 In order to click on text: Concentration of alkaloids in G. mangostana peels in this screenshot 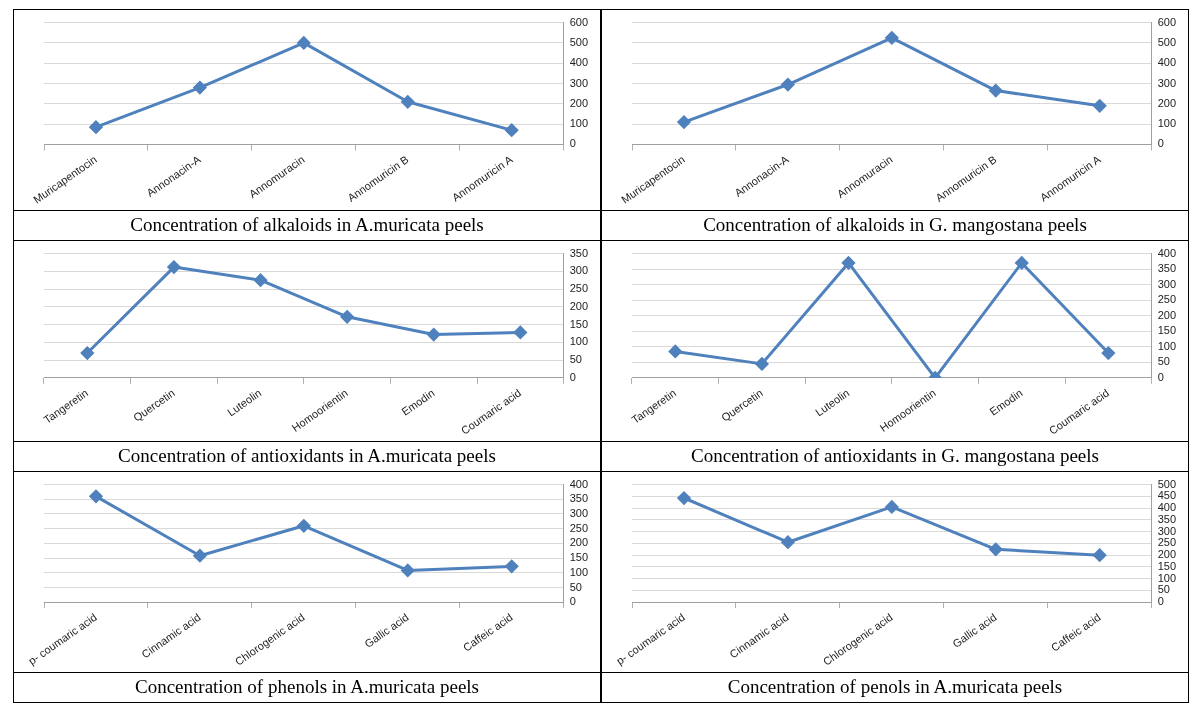, I will do `click(895, 224)`.